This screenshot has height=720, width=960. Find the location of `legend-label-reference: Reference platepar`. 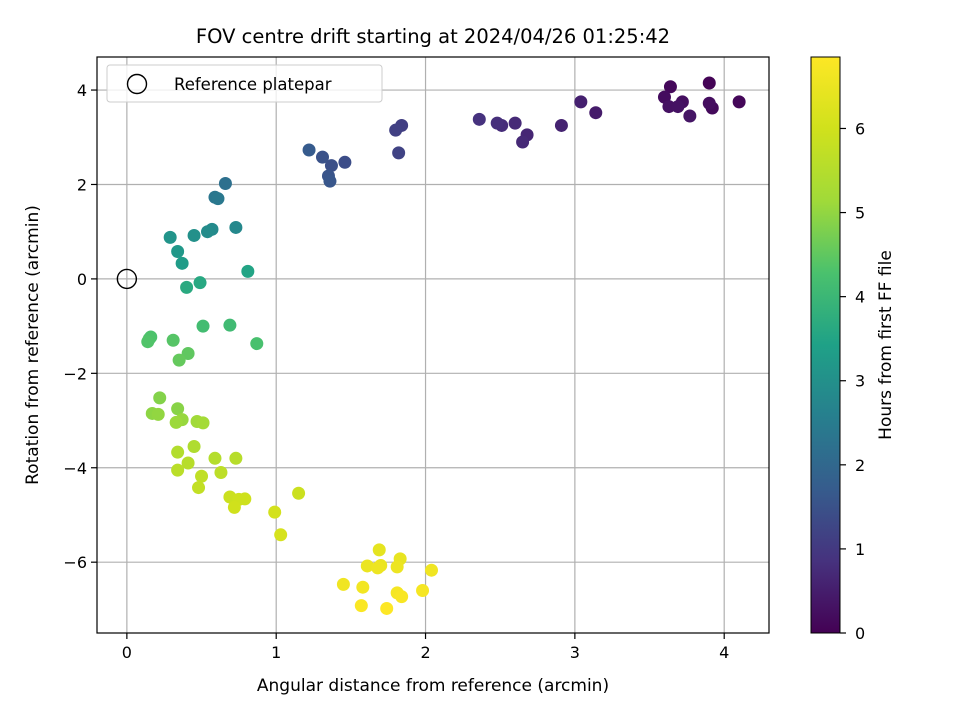

legend-label-reference: Reference platepar is located at coordinates (253, 84).